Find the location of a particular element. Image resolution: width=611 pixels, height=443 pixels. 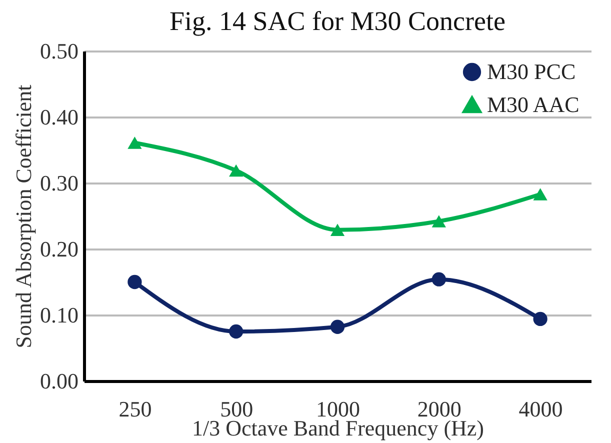

legend-label: M30 AAC is located at coordinates (533, 104).